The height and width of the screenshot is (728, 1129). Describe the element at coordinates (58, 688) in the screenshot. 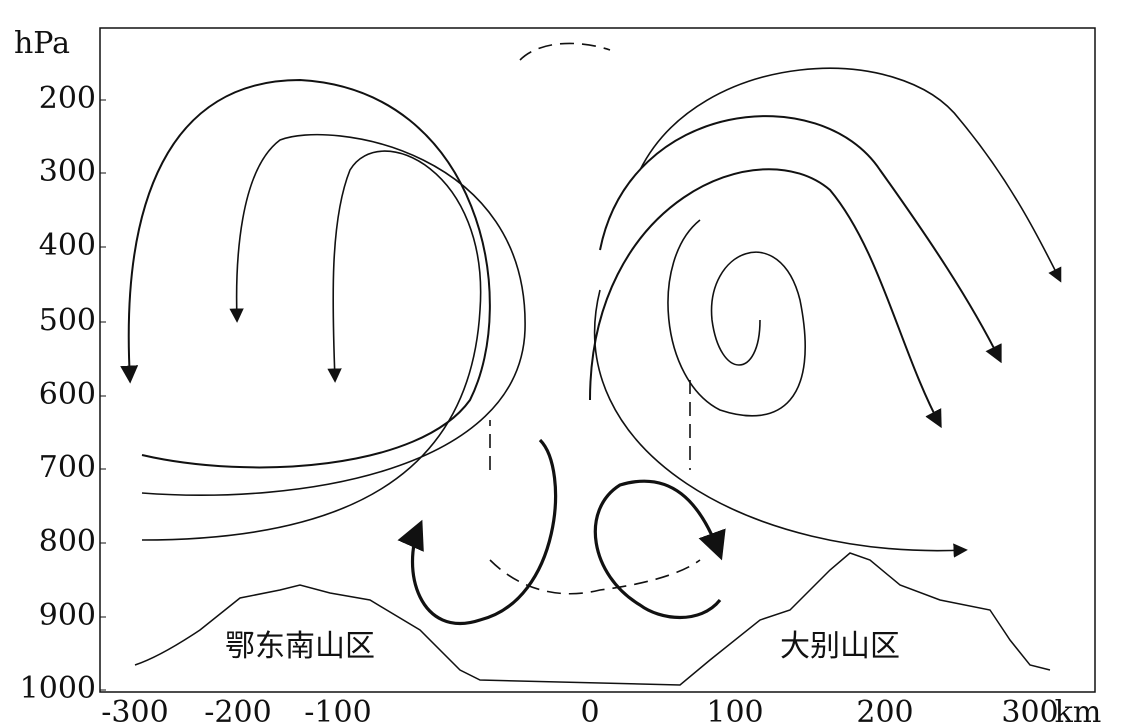

I see `y-tick-label: 1000` at that location.